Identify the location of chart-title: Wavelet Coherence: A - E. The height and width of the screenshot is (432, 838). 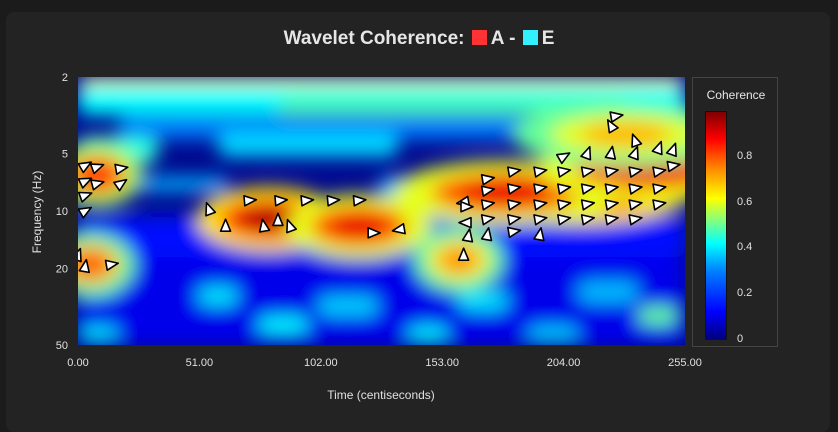
(419, 39).